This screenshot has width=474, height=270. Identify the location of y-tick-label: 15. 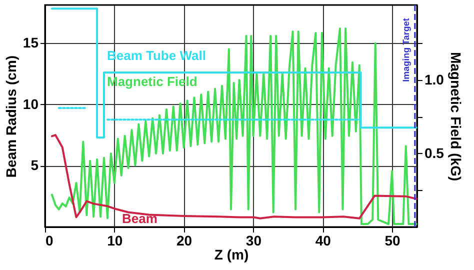
(30, 42).